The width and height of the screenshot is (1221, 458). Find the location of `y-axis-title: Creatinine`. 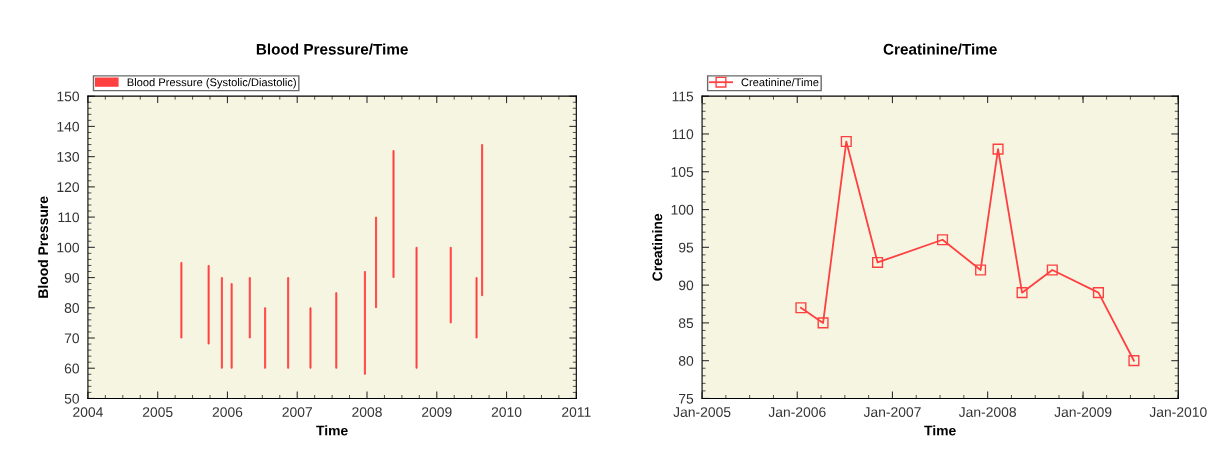

y-axis-title: Creatinine is located at coordinates (657, 247).